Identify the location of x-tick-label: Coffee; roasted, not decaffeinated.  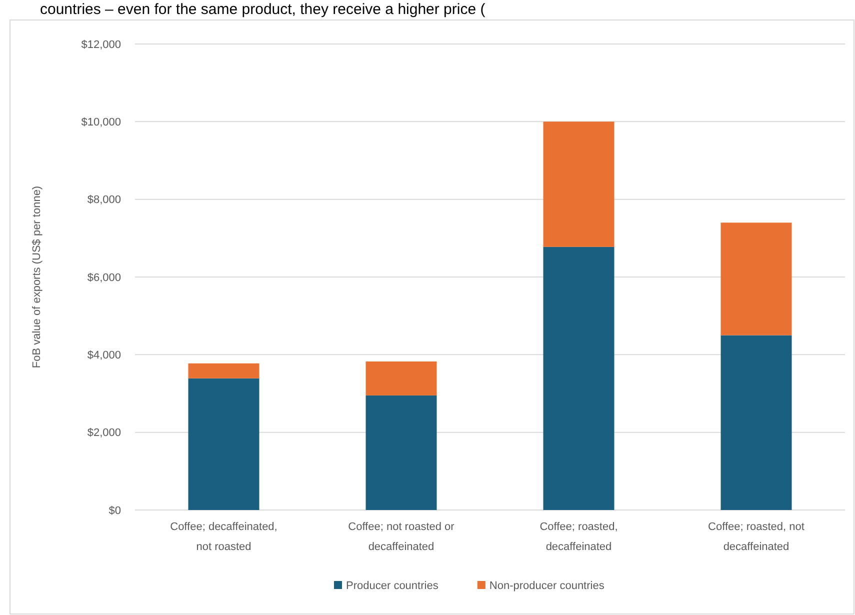
(756, 537).